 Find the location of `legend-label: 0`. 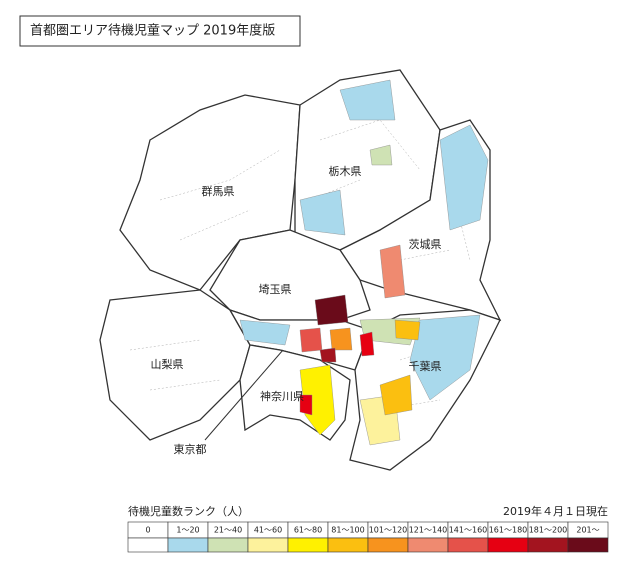

legend-label: 0 is located at coordinates (147, 530).